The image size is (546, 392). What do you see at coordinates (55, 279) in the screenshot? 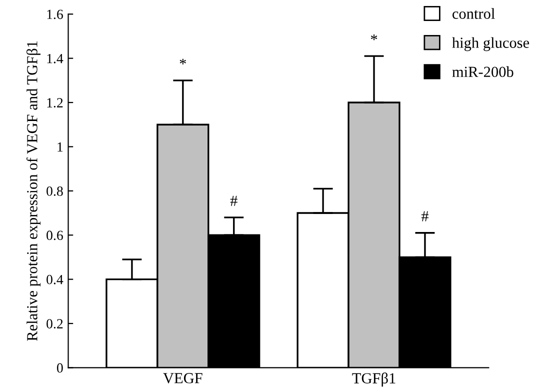
I see `y-tick-label: 0.4` at bounding box center [55, 279].